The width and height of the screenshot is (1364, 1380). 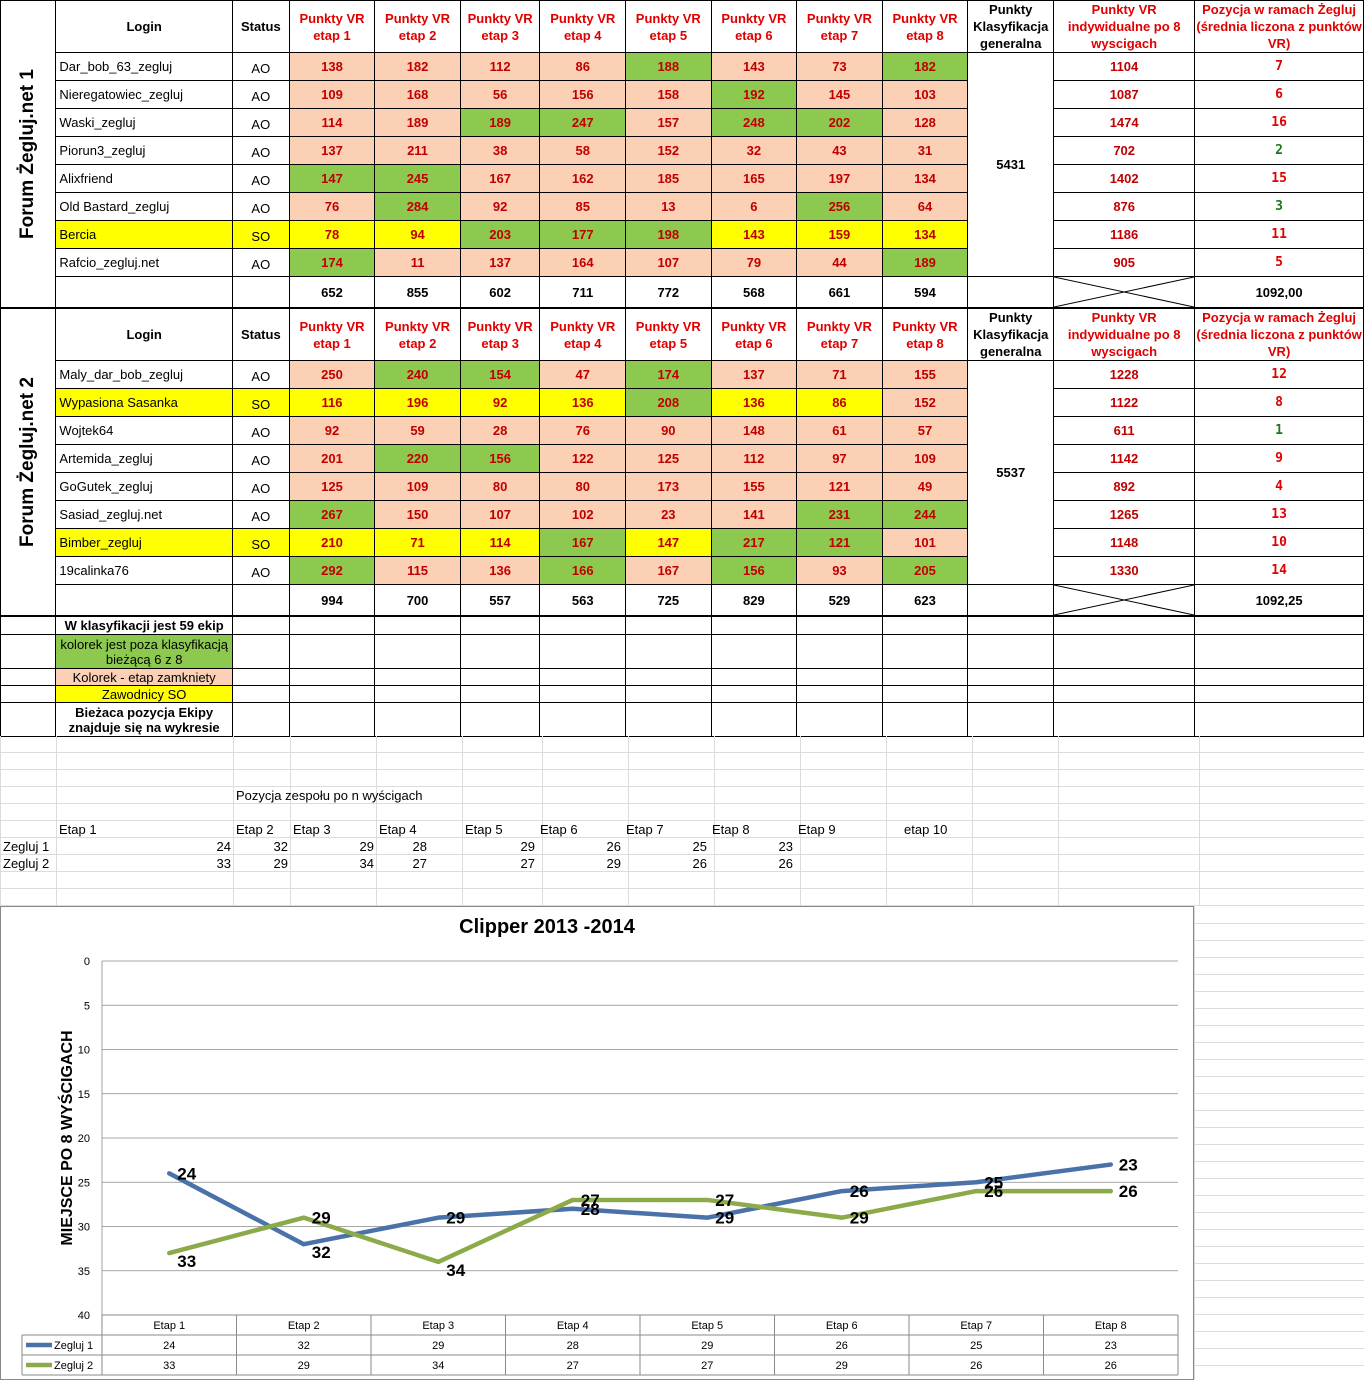 I want to click on stage-points-cell: 267, so click(x=332, y=514).